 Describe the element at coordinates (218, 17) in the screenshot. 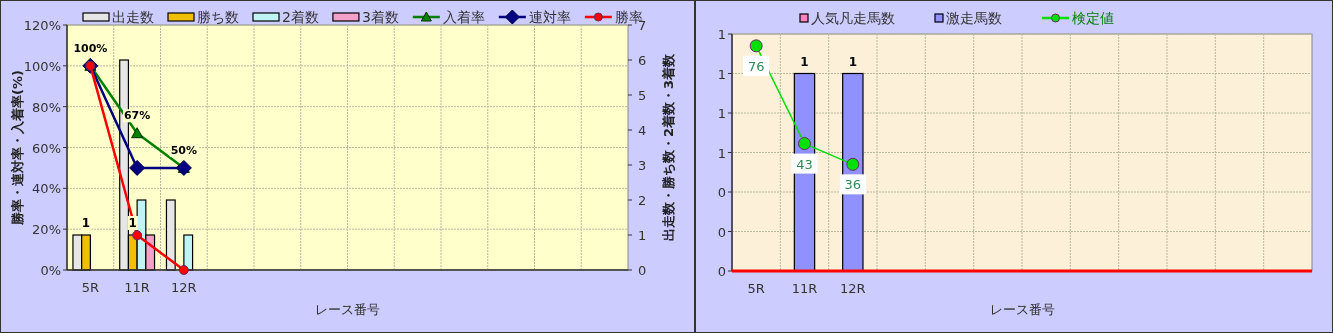

I see `legend-label: 勝ち数` at that location.